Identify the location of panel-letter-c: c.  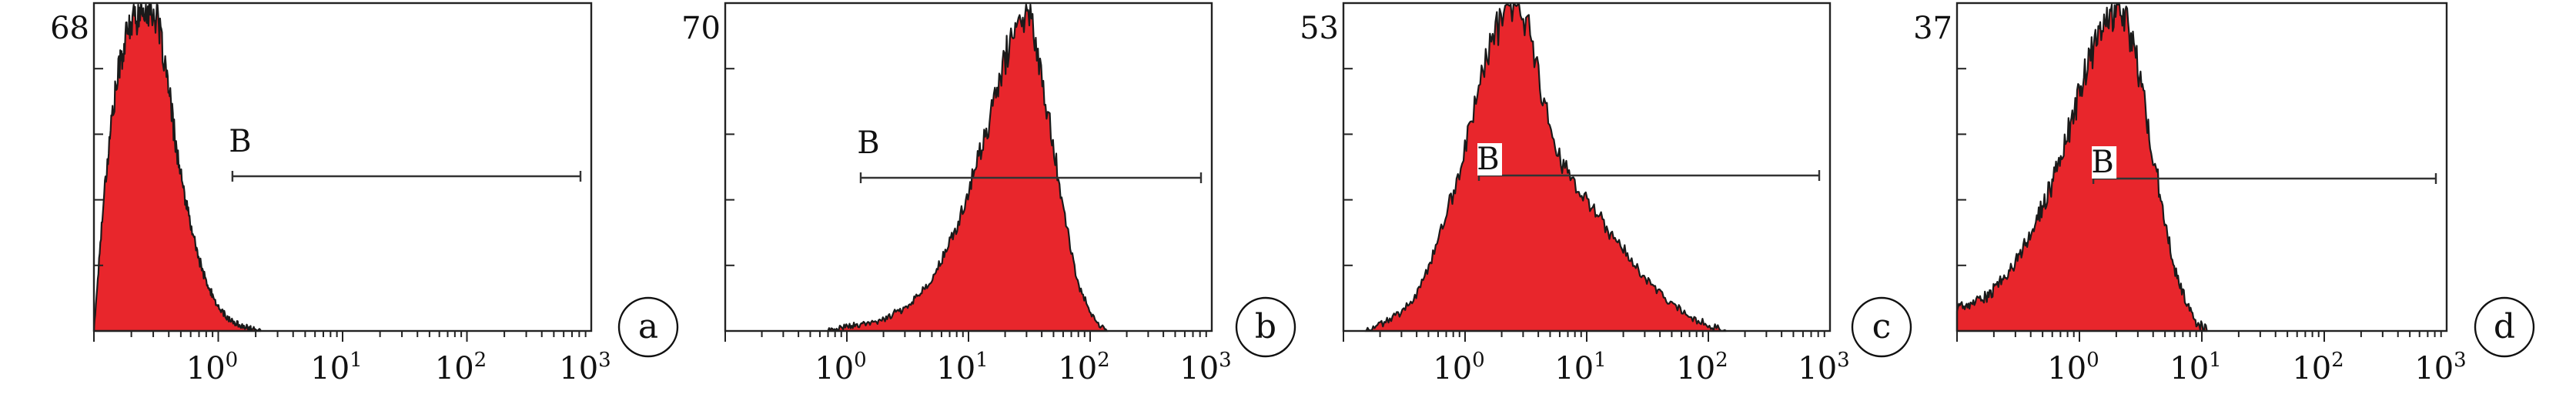
(1882, 327).